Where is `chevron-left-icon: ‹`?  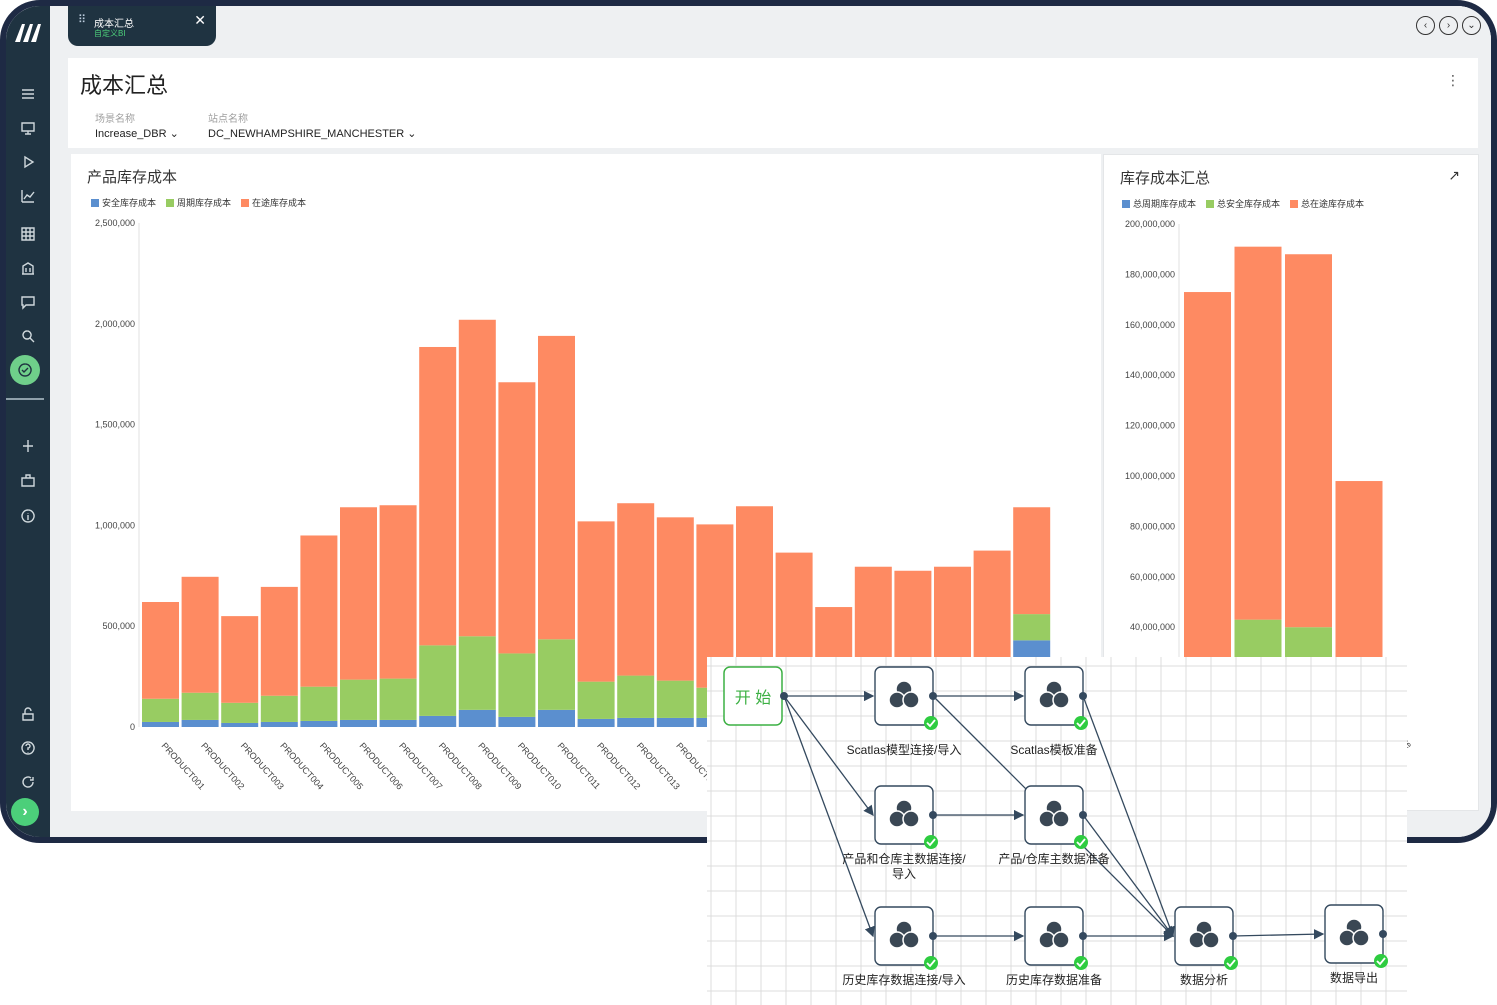
chevron-left-icon: ‹ is located at coordinates (1425, 25).